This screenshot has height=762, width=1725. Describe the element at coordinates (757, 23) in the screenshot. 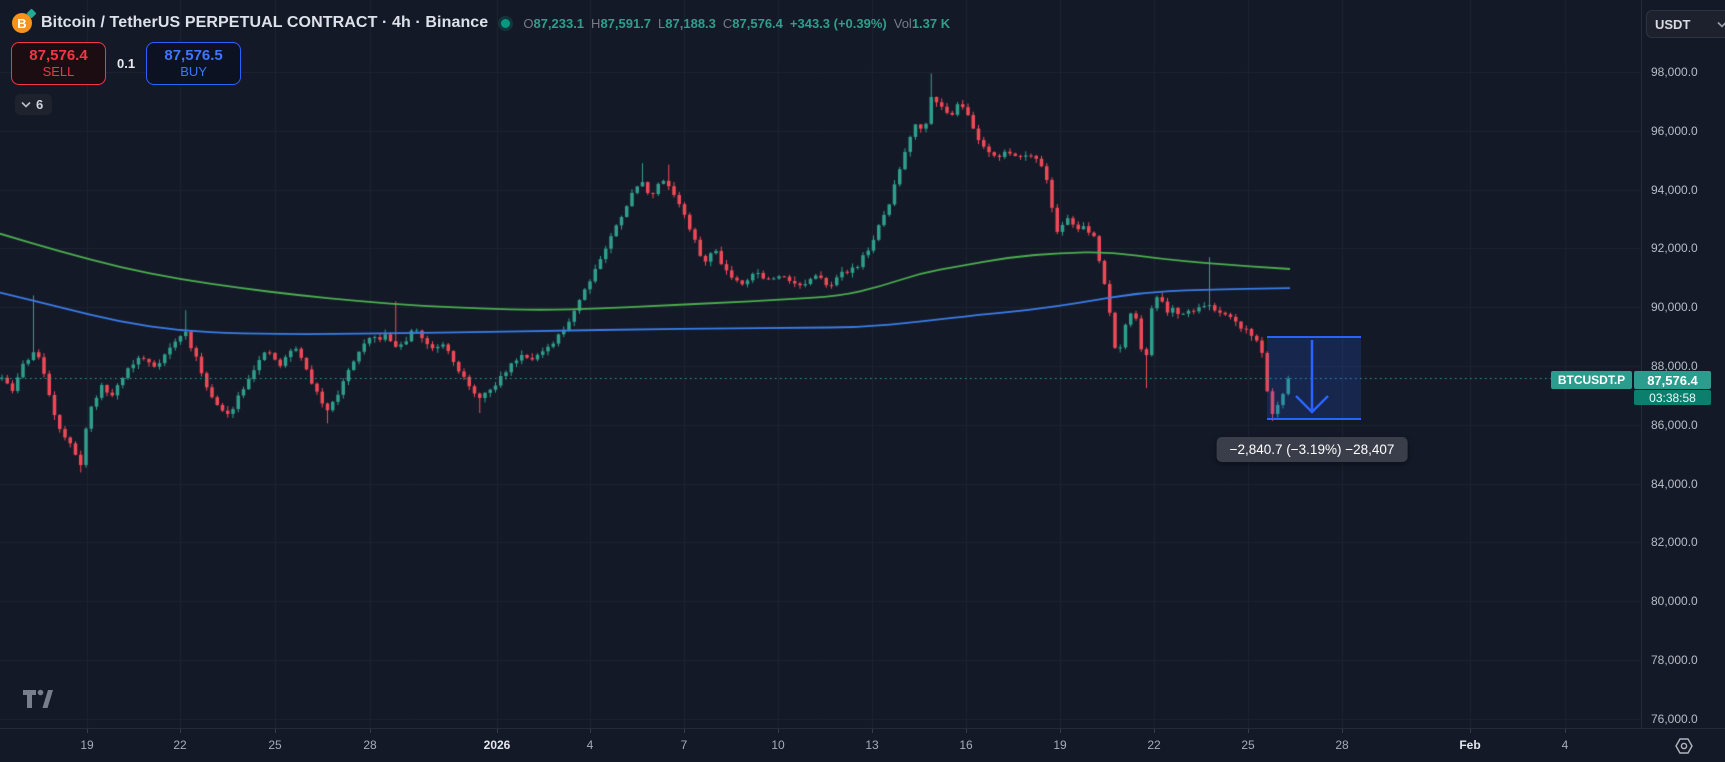

I see `close-value: 87,576.4` at that location.